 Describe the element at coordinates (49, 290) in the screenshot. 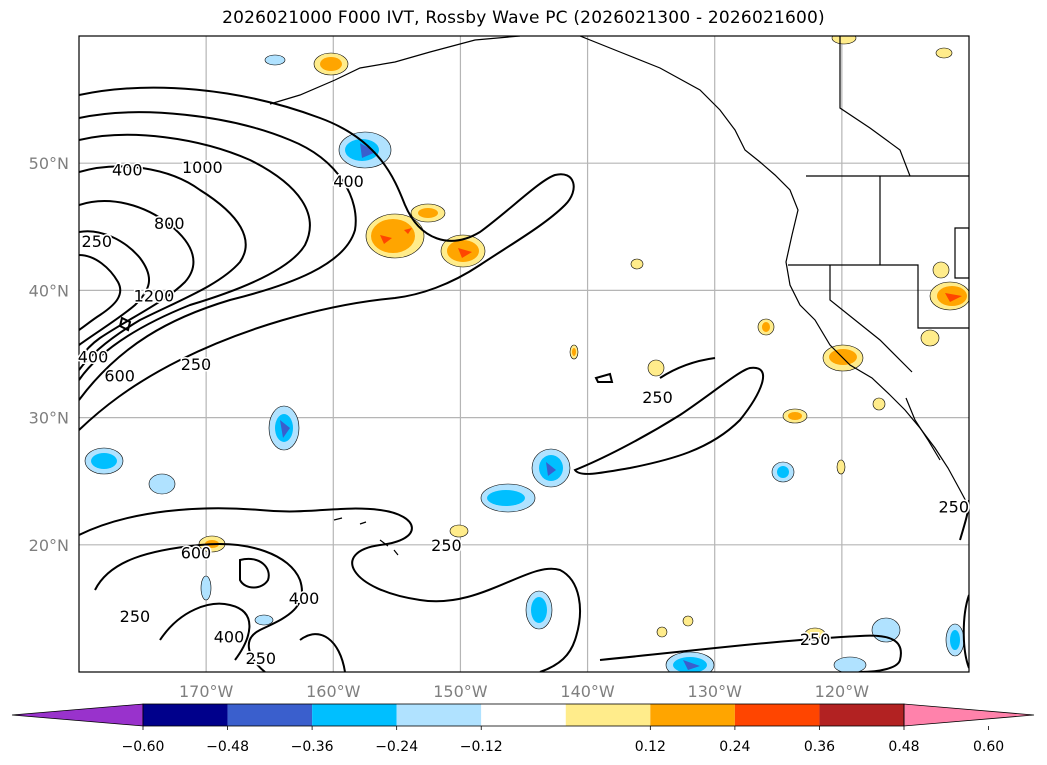

I see `lat-tick-label: 40°N` at that location.